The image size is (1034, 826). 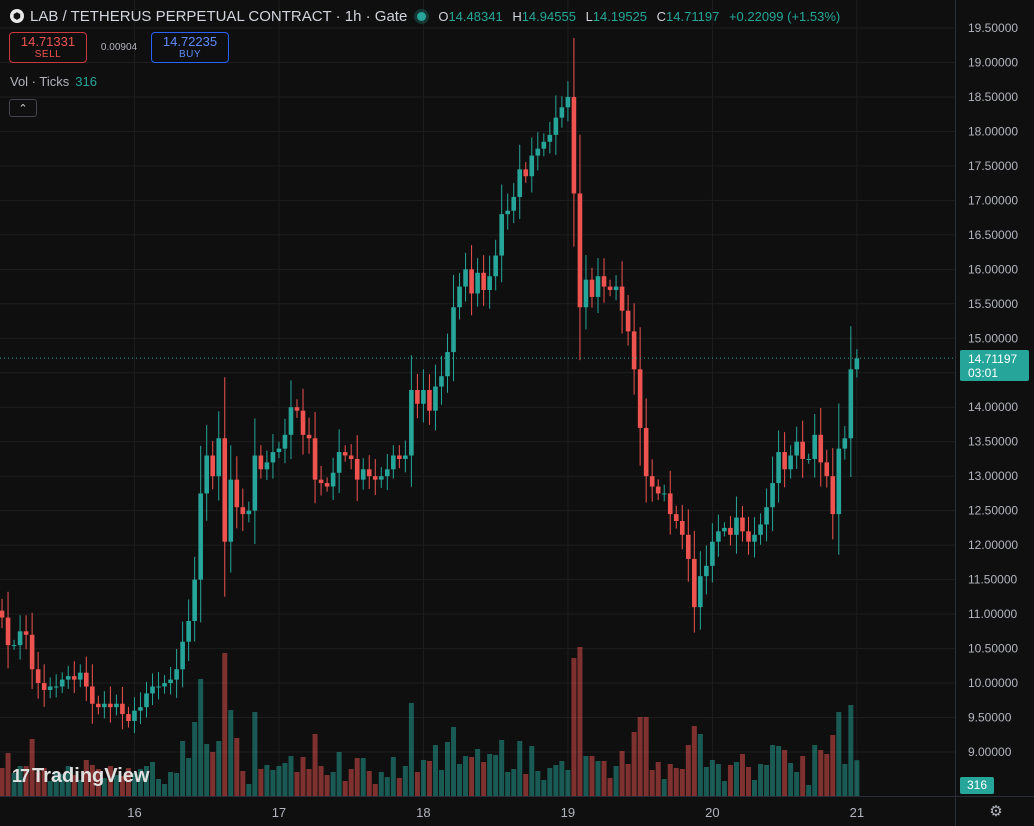 What do you see at coordinates (48, 55) in the screenshot?
I see `sell-label: SELL` at bounding box center [48, 55].